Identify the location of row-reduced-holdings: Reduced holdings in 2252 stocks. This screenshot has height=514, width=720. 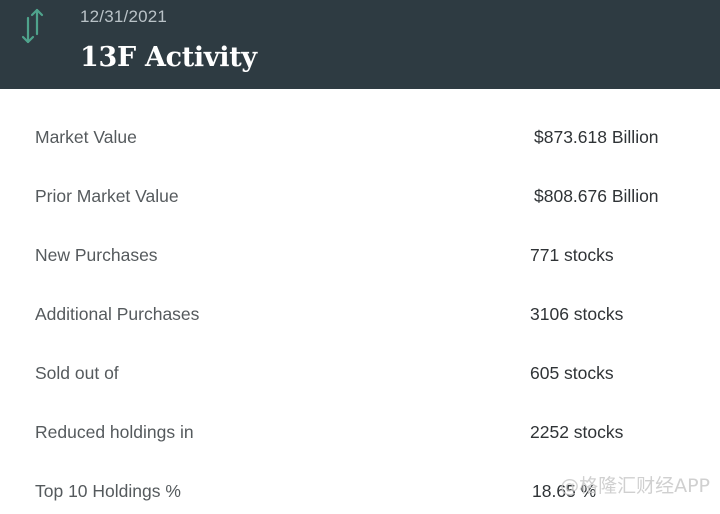
(360, 432).